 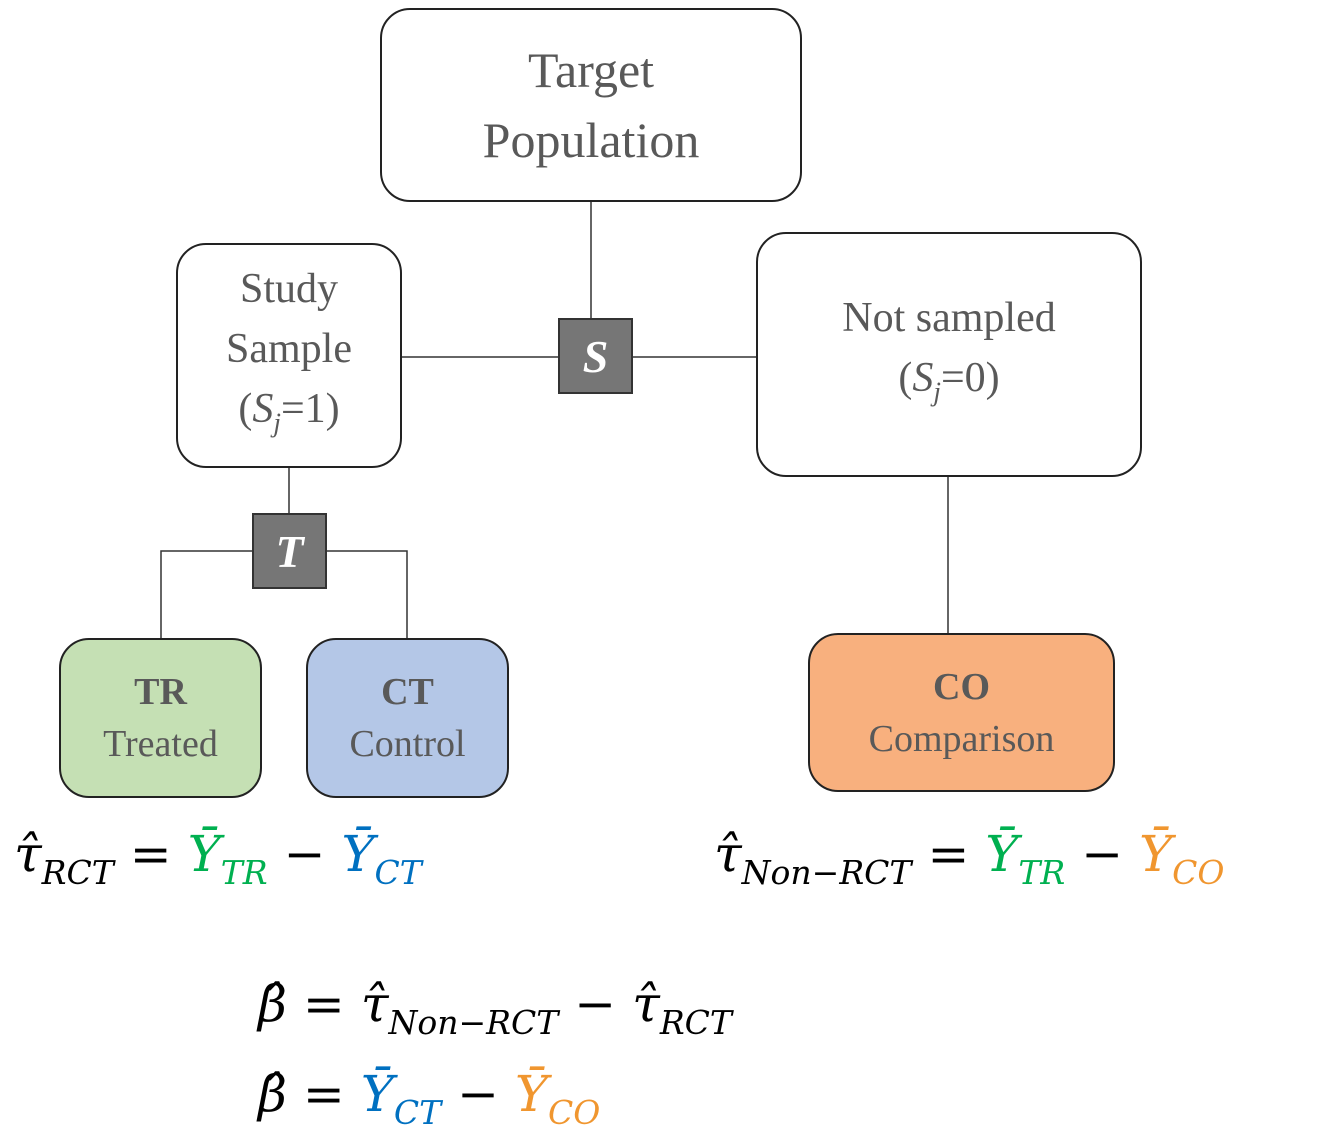 I want to click on t-node: T, so click(x=289, y=551).